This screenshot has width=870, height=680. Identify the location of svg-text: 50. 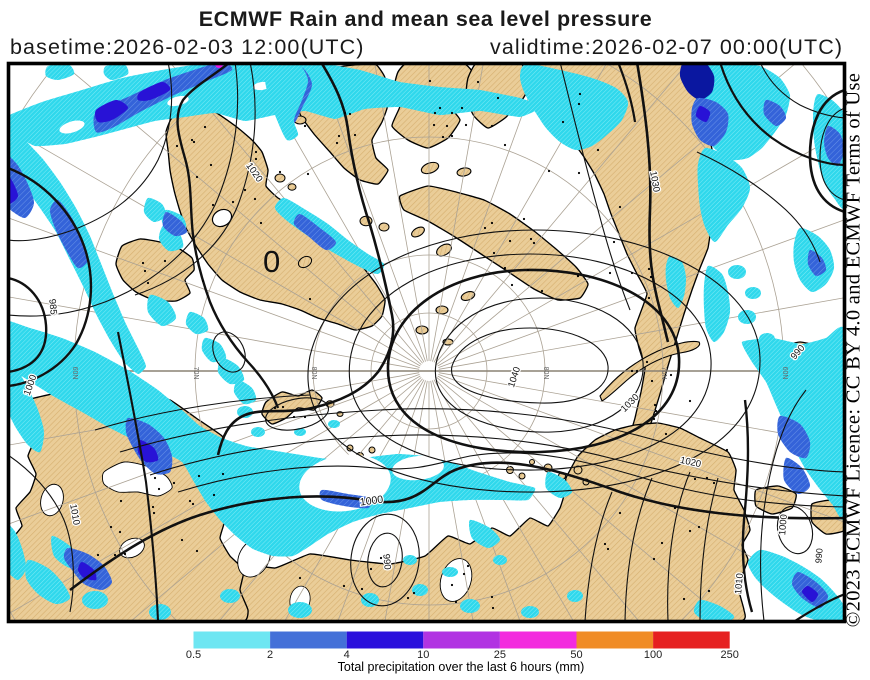
(576, 655).